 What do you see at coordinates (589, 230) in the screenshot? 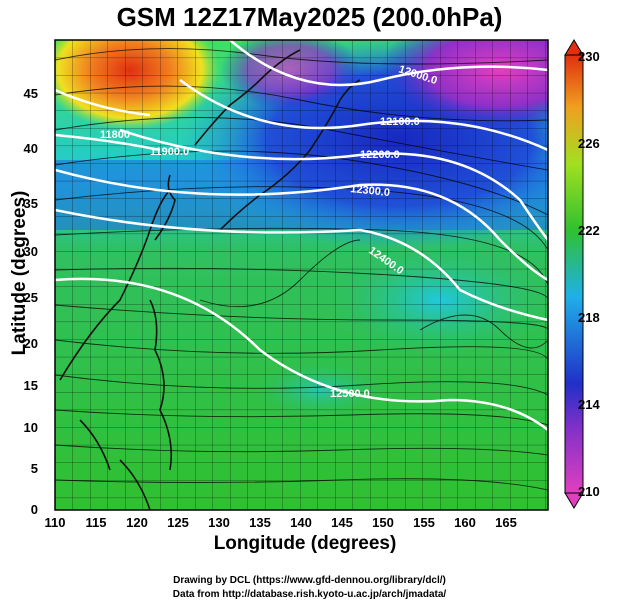
I see `colorbar-tick-label: 222` at bounding box center [589, 230].